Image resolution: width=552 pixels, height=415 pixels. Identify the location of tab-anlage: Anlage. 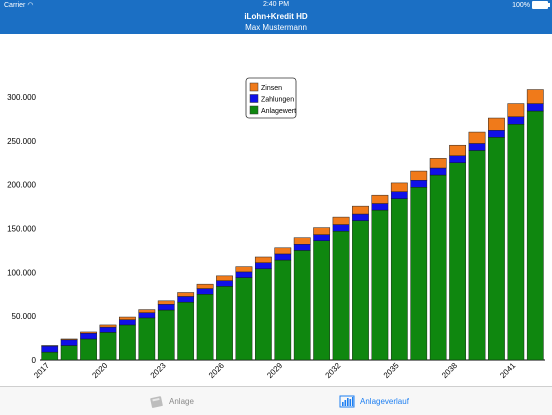
(172, 401).